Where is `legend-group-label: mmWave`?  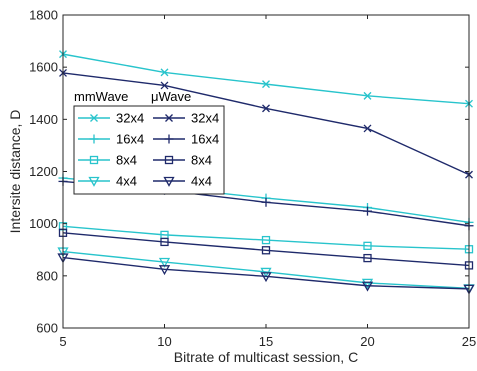
legend-group-label: mmWave is located at coordinates (101, 96).